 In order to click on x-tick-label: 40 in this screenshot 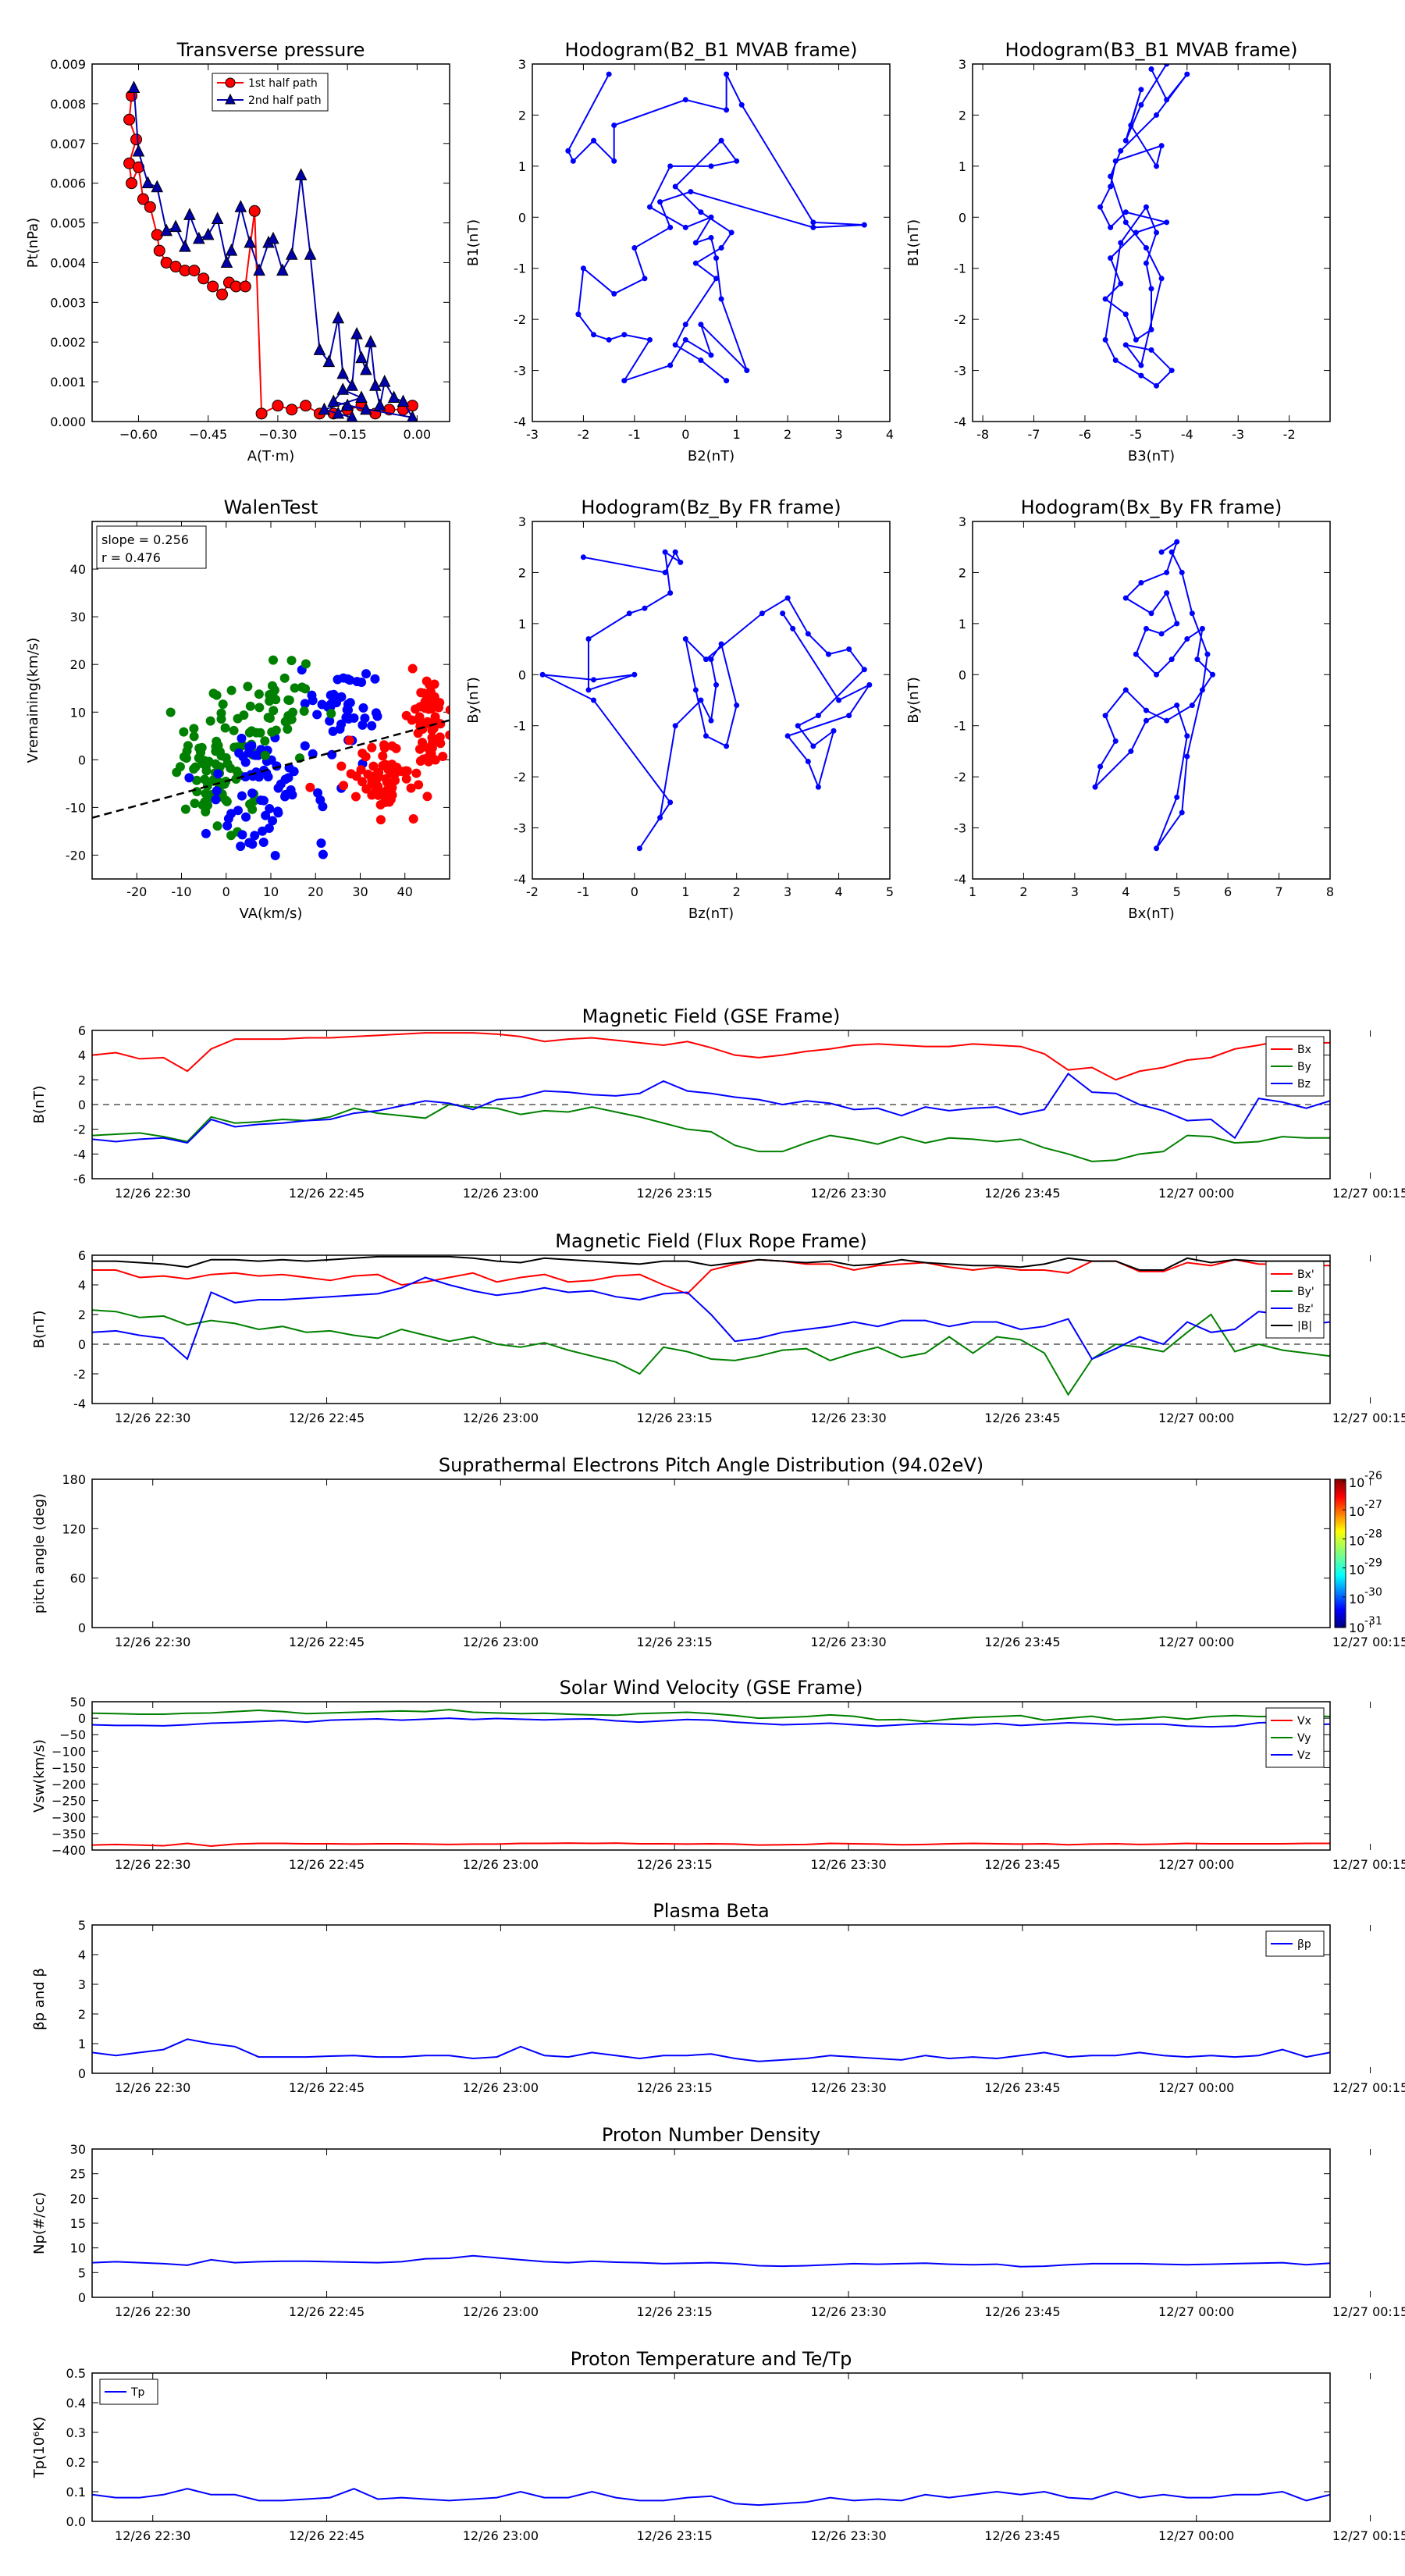, I will do `click(405, 891)`.